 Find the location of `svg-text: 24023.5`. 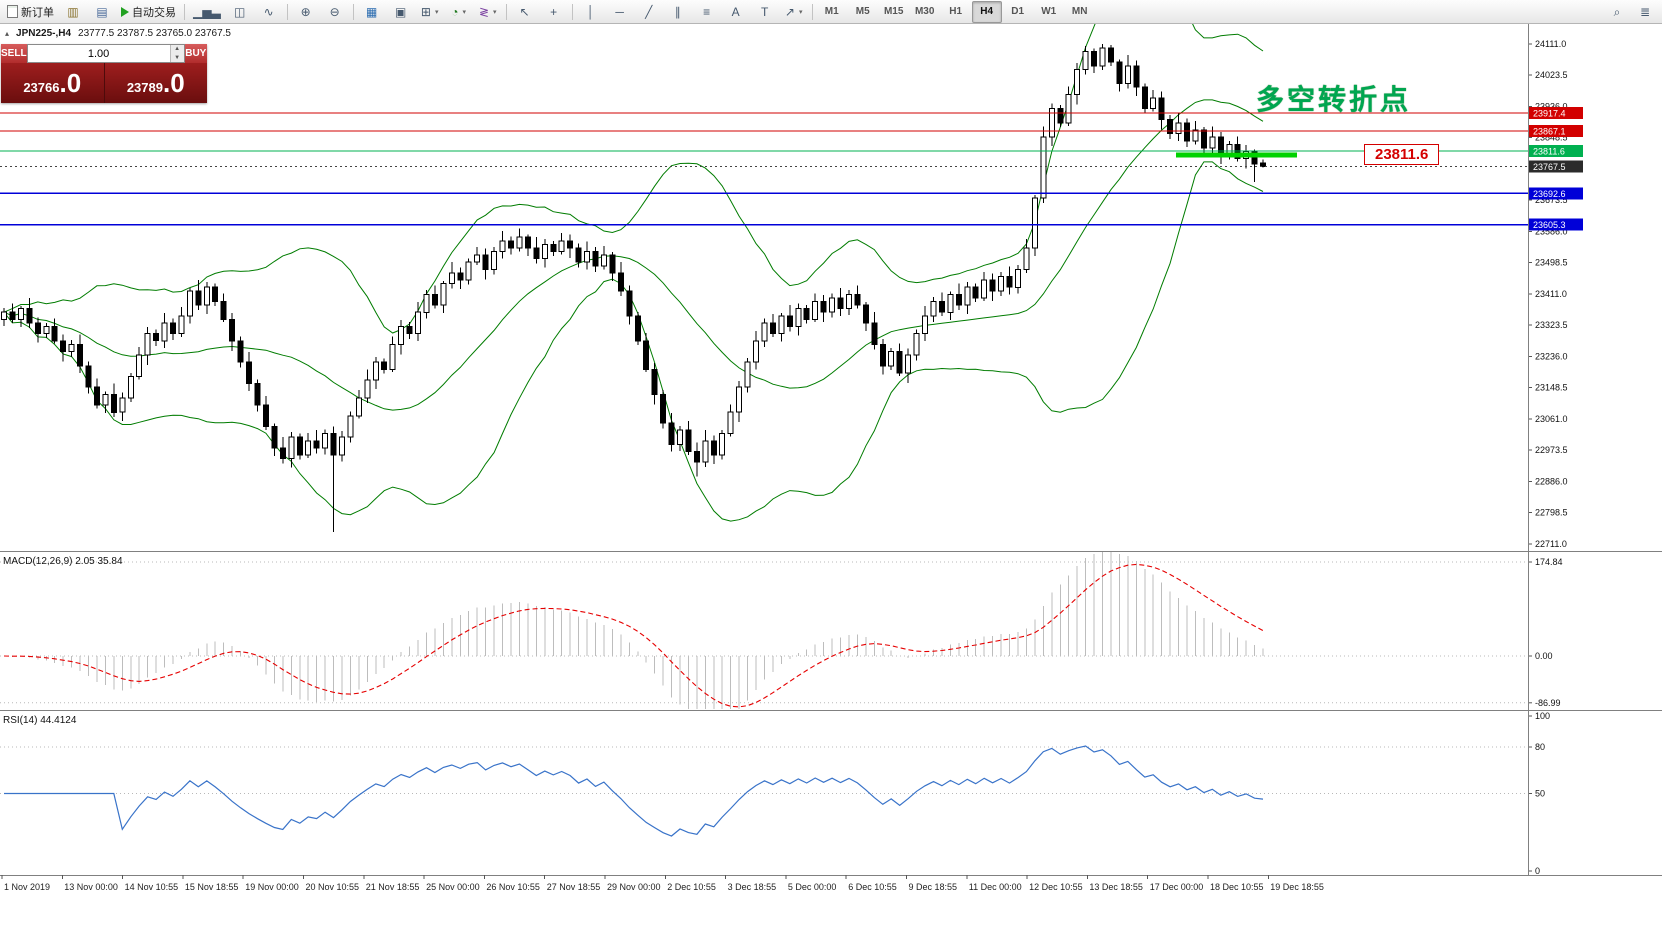

svg-text: 24023.5 is located at coordinates (1551, 75).